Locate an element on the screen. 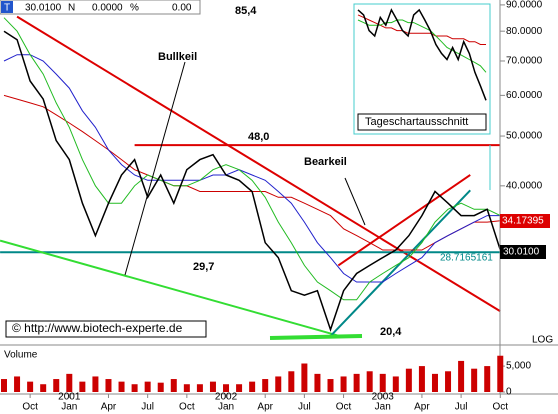 The height and width of the screenshot is (414, 558). copyright-box is located at coordinates (106, 329).